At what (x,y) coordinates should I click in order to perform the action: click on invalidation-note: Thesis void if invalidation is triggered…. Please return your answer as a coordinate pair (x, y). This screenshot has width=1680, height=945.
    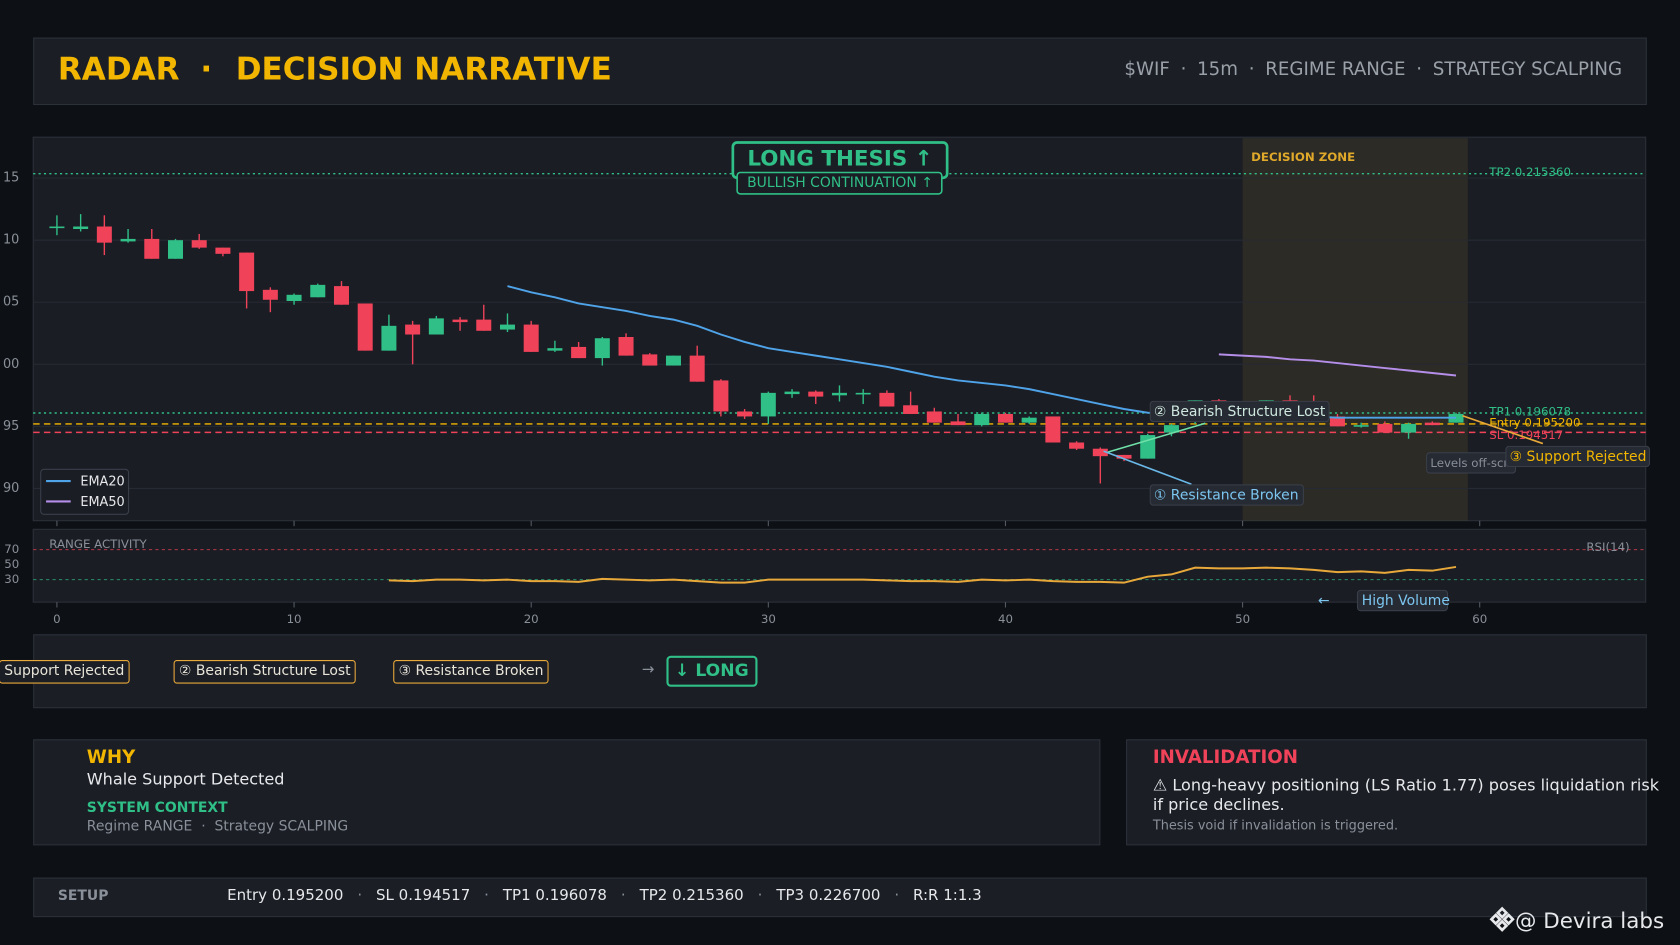
    Looking at the image, I should click on (1275, 825).